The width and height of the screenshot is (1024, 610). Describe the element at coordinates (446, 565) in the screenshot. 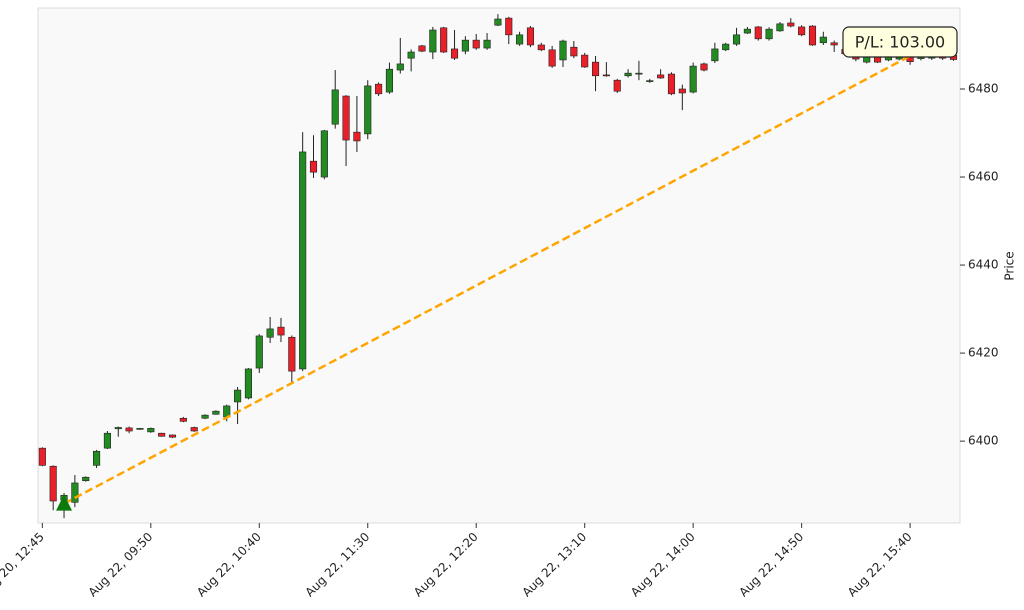

I see `x-tick-label: Aug 22, 12:20` at that location.